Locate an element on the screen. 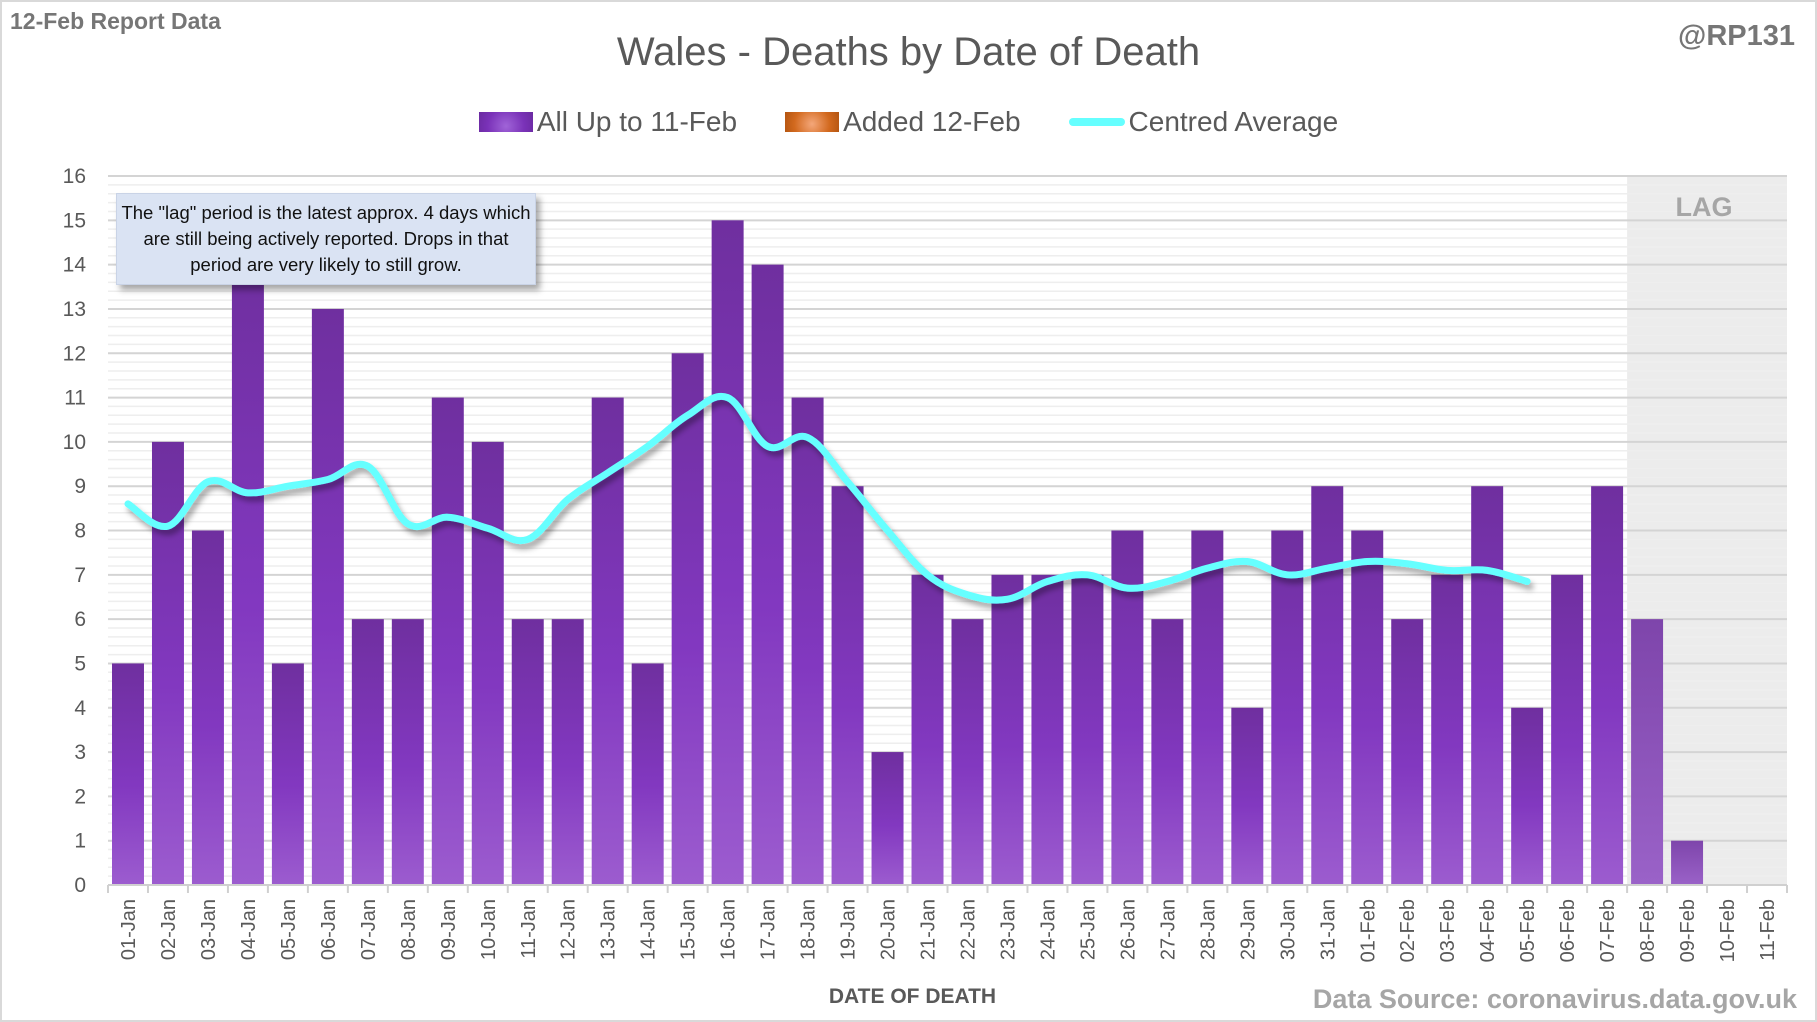 This screenshot has width=1817, height=1022. y-tick-label: 3 is located at coordinates (80, 752).